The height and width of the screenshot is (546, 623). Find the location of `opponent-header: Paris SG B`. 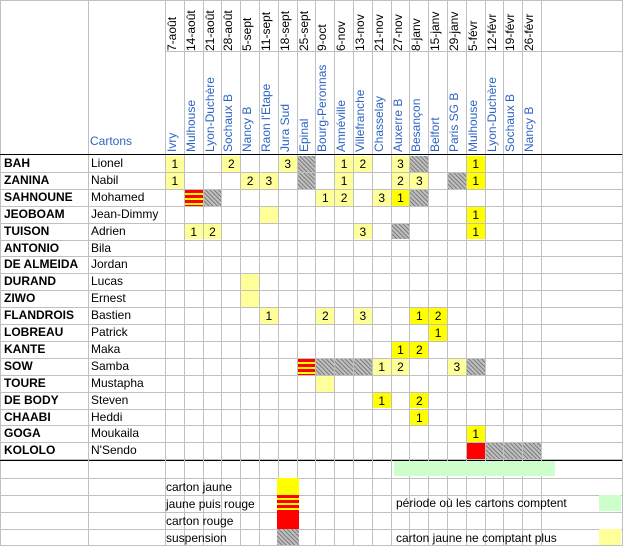

opponent-header: Paris SG B is located at coordinates (454, 122).